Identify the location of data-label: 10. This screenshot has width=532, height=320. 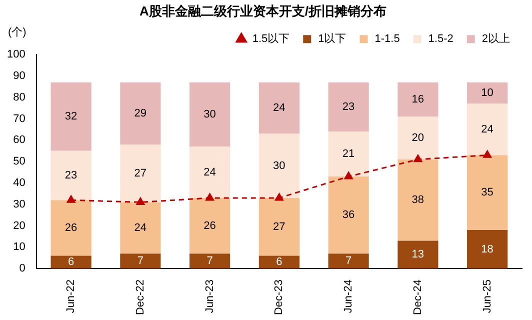
(487, 93).